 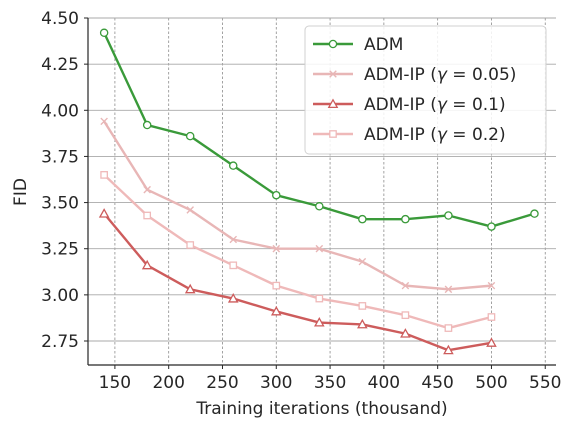 I want to click on x-tick-label: 550, so click(x=545, y=383).